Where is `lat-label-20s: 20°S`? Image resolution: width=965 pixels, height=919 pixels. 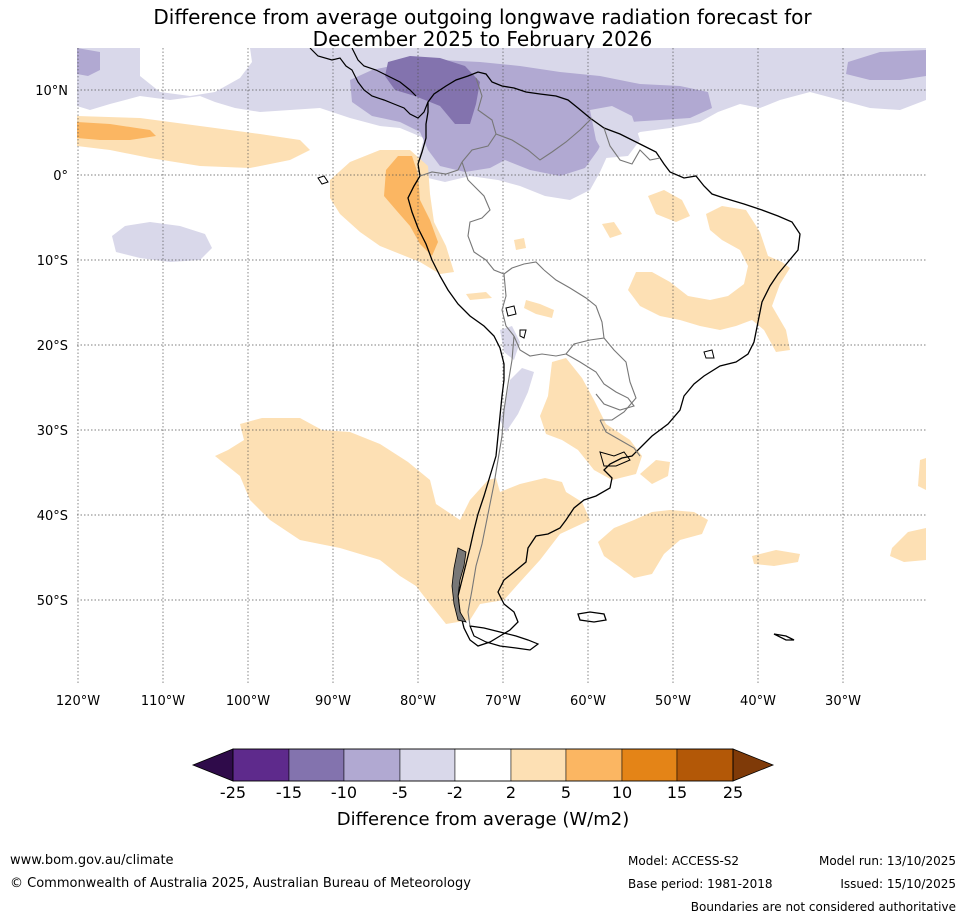 lat-label-20s: 20°S is located at coordinates (52, 346).